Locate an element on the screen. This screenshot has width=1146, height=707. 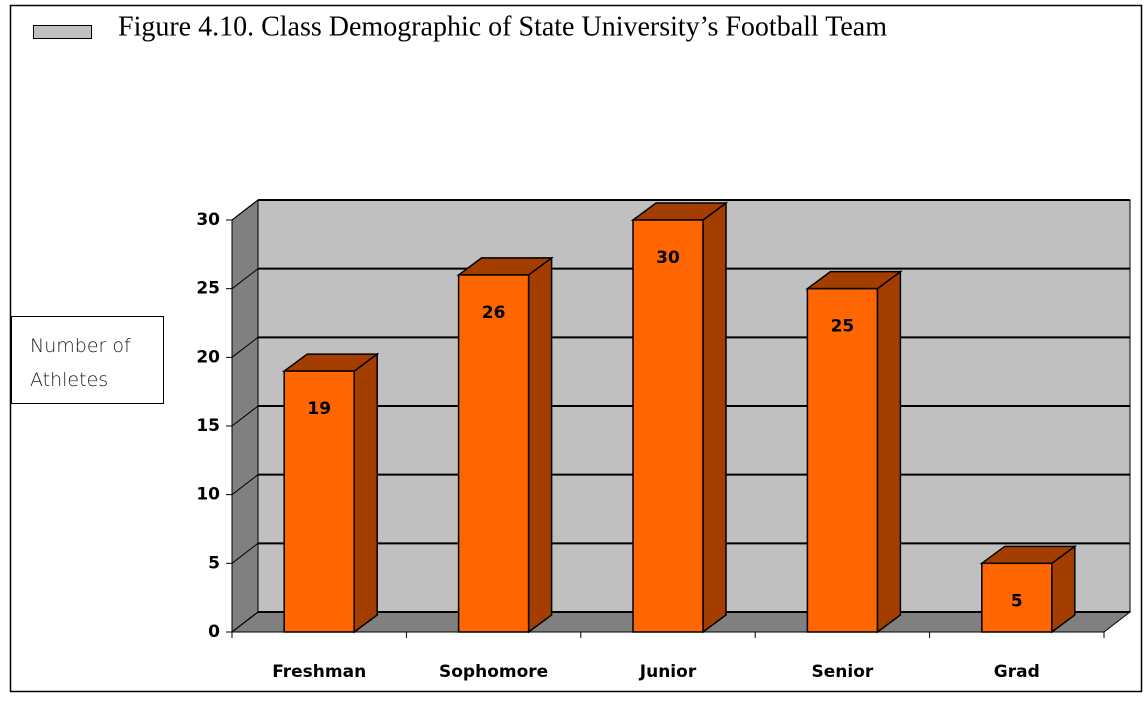
x-tick-label: Junior is located at coordinates (668, 672).